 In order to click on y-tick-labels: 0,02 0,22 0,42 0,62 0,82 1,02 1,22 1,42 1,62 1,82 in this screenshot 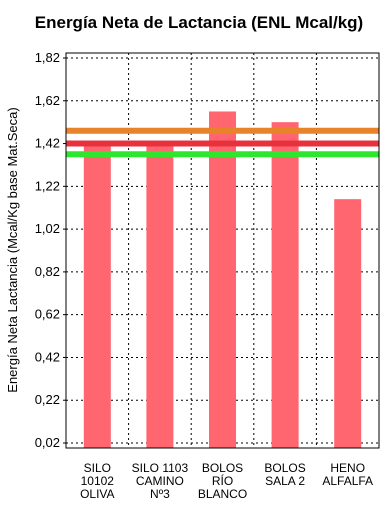, I will do `click(50, 250)`.